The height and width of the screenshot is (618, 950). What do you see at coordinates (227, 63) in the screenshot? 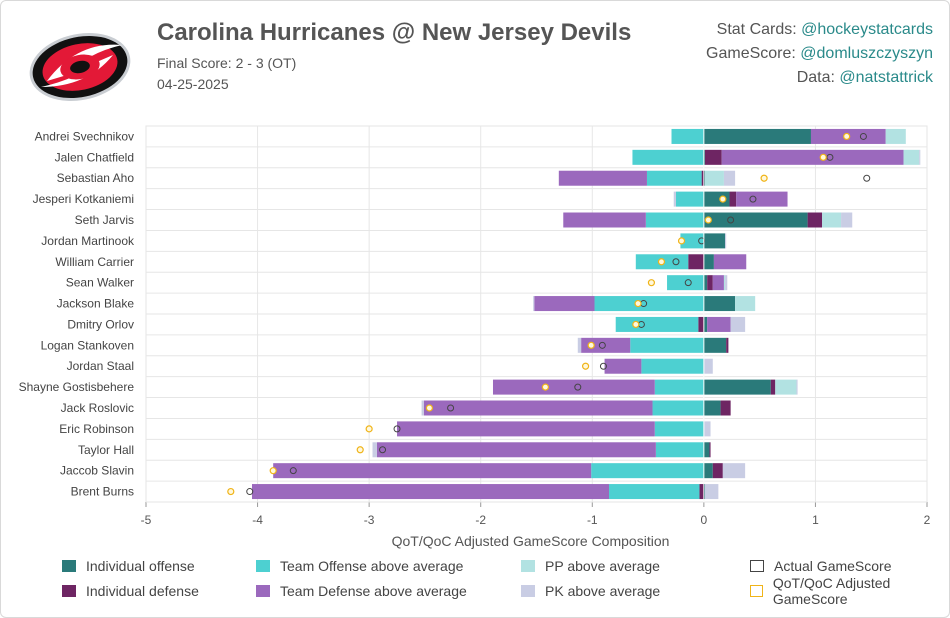
I see `final-score: Final Score: 2 - 3 (OT)` at bounding box center [227, 63].